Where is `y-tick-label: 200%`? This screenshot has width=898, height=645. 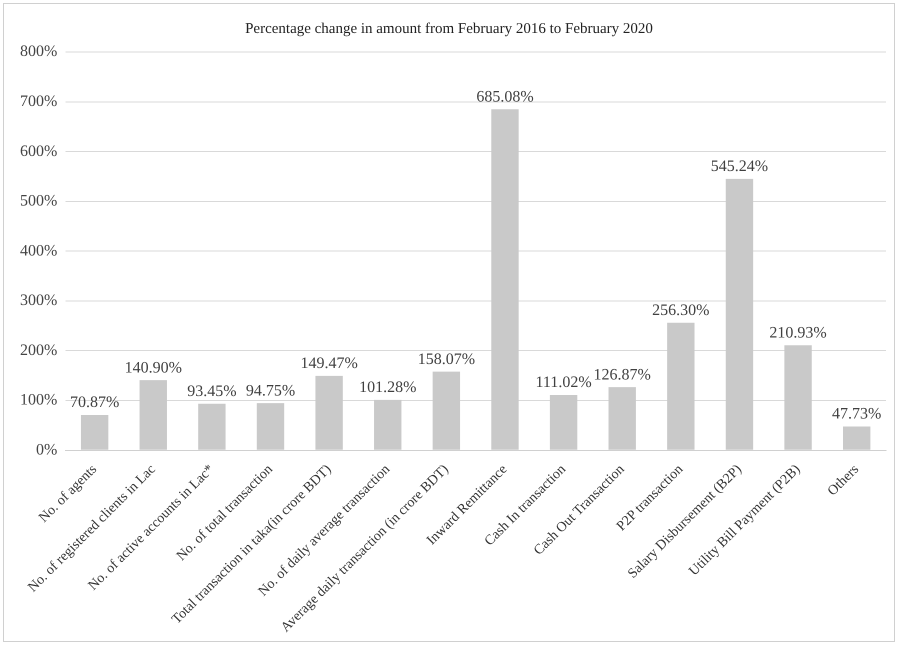 y-tick-label: 200% is located at coordinates (39, 350).